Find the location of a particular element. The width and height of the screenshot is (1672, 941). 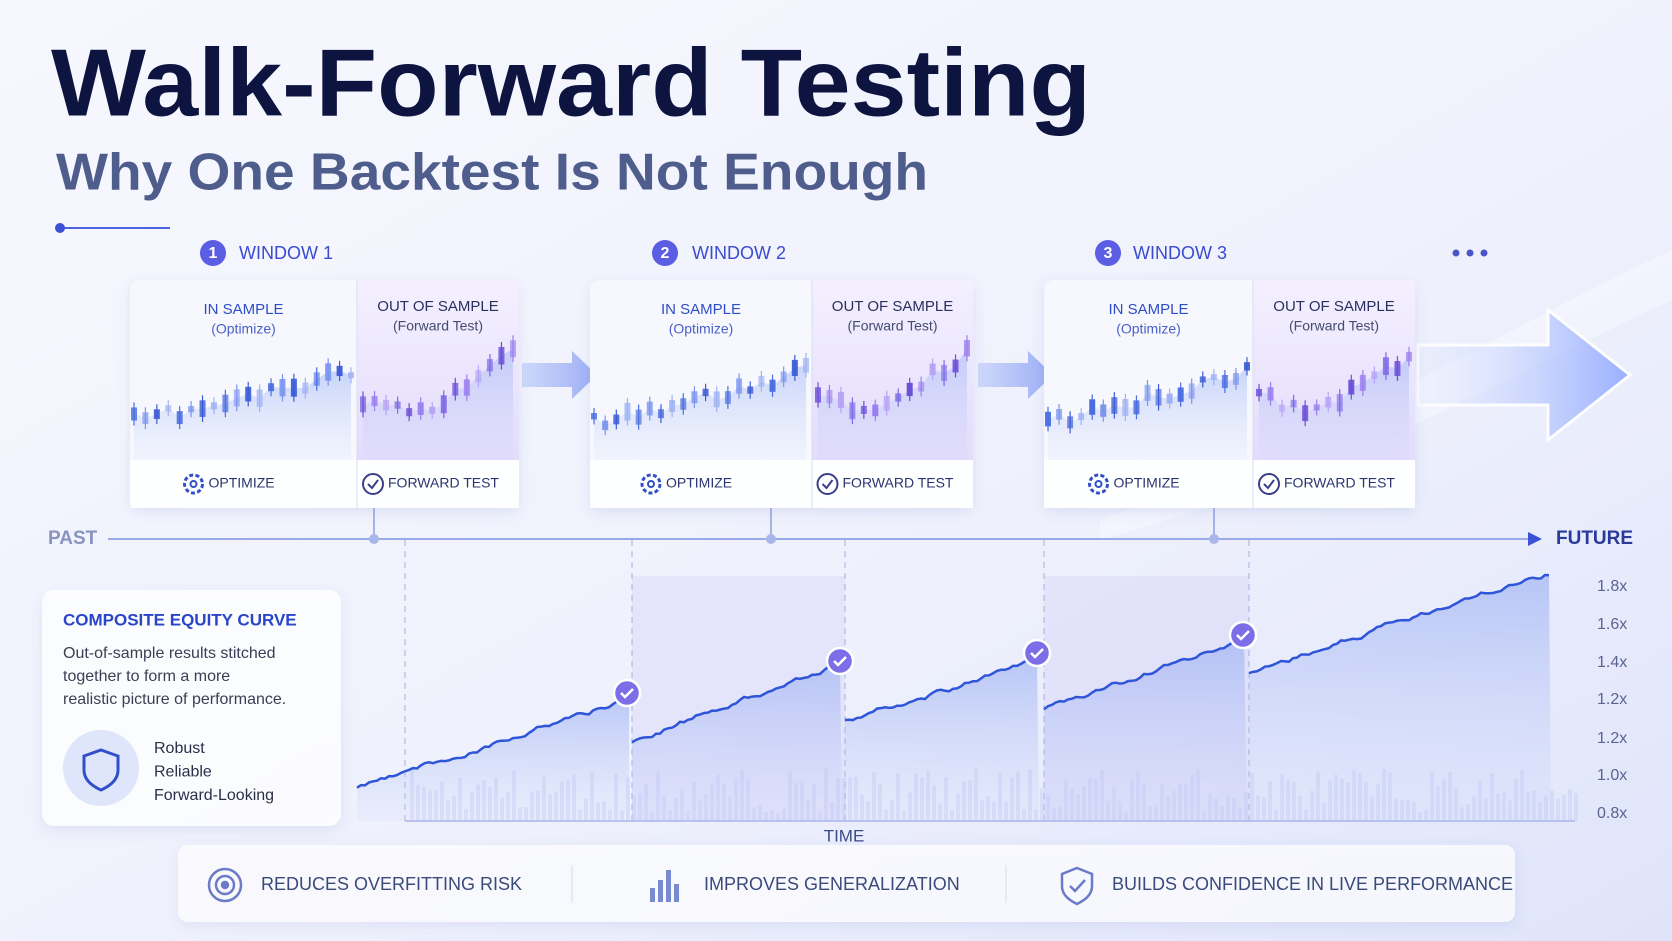

time-label: TIME is located at coordinates (844, 835).